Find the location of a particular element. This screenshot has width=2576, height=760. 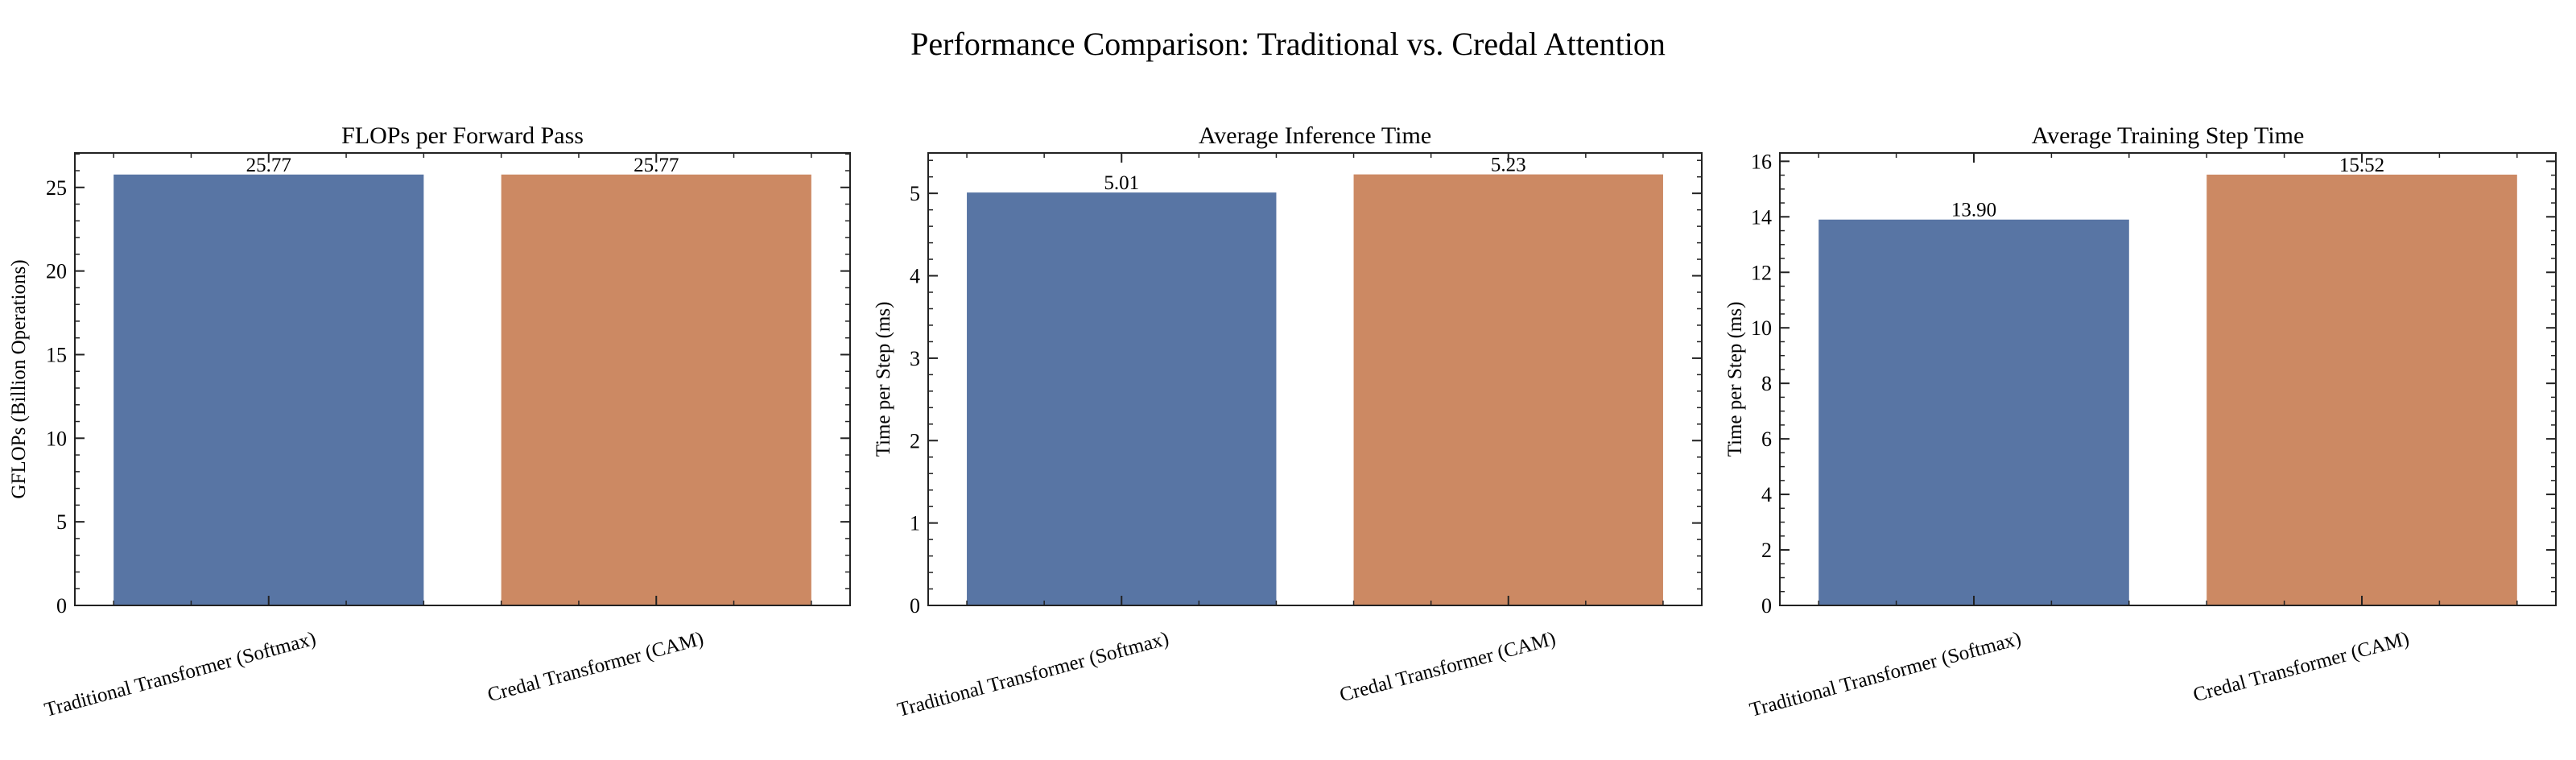

y-tick-label: 8 is located at coordinates (1767, 384).